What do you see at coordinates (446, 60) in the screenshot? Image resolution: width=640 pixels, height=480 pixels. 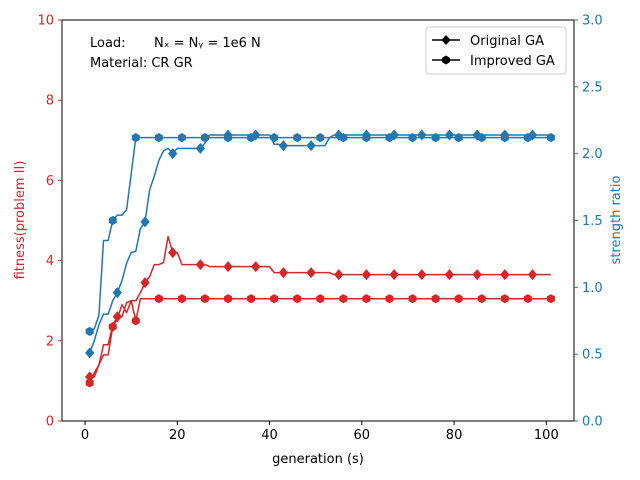 I see `legend-hexagon-marker` at bounding box center [446, 60].